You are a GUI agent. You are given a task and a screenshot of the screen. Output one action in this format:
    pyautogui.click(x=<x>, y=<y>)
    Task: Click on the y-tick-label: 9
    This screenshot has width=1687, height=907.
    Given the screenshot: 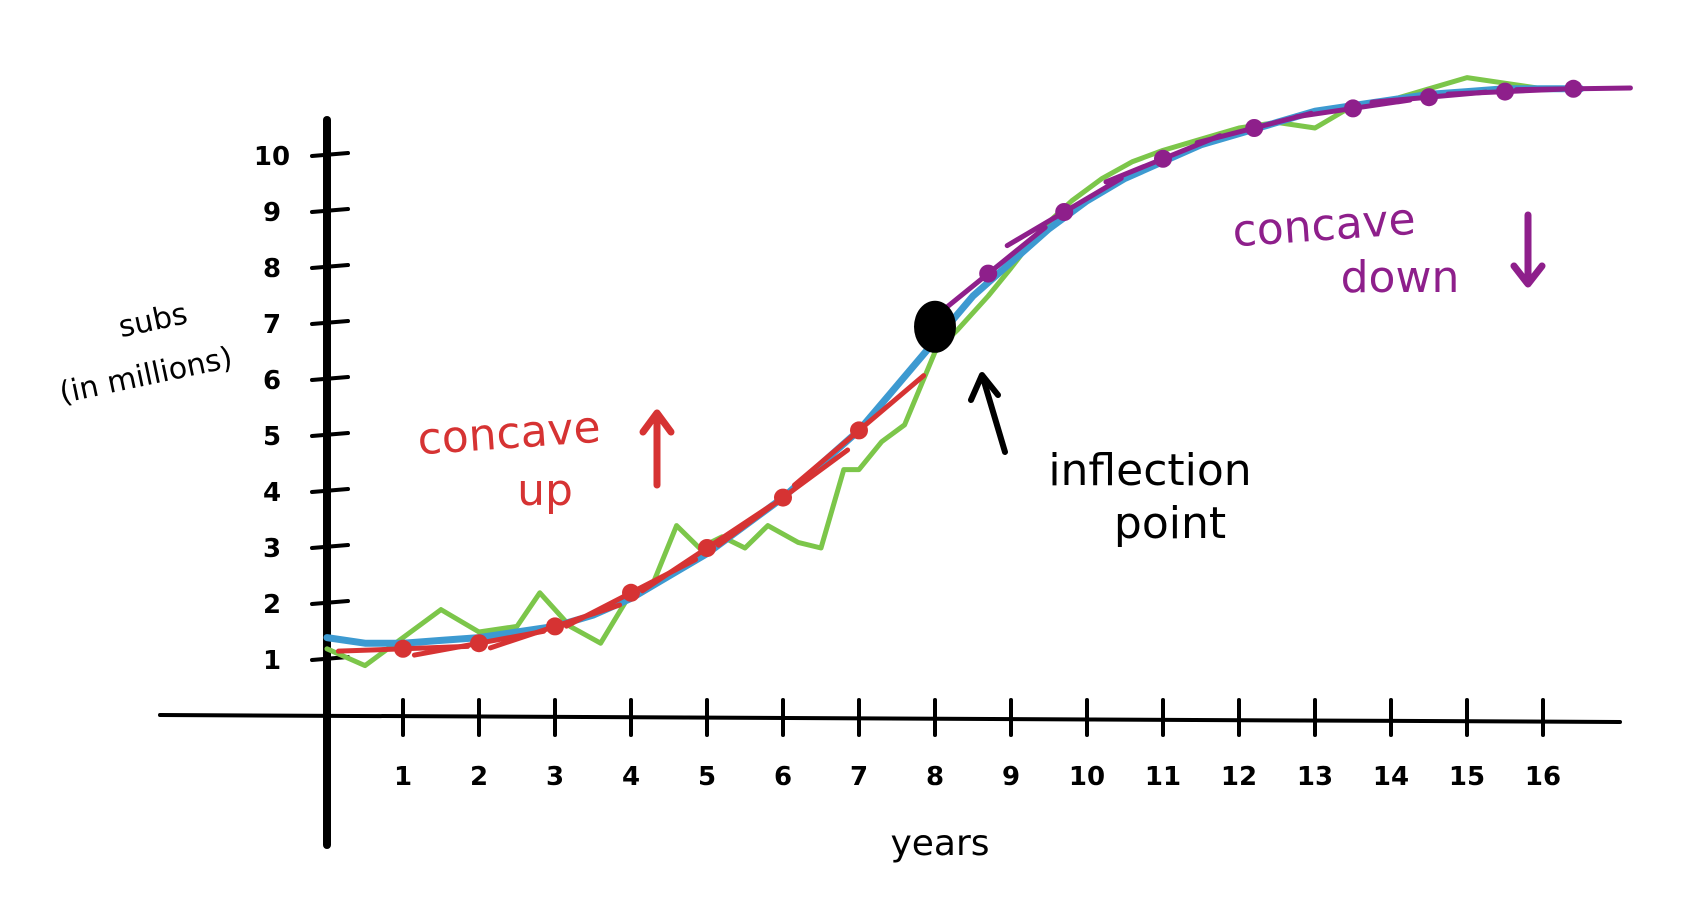 What is the action you would take?
    pyautogui.click(x=272, y=213)
    